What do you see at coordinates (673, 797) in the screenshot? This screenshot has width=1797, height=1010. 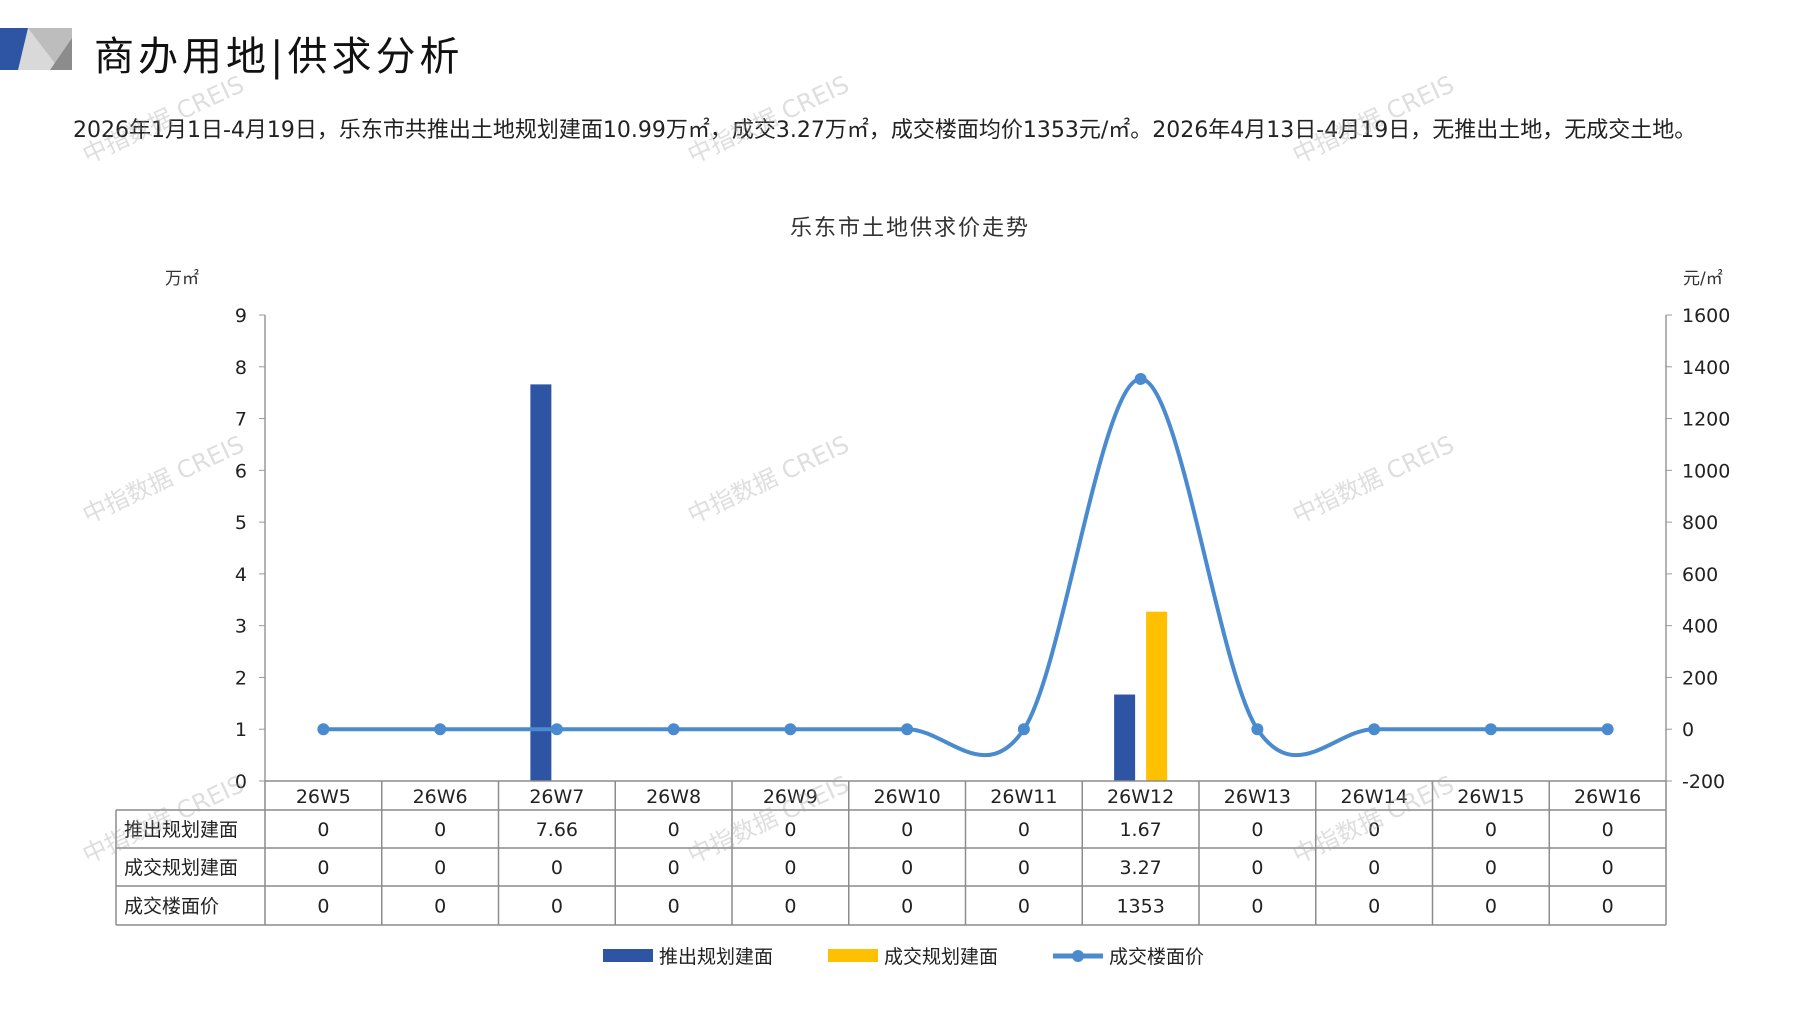 I see `table-header-cell: 26W8` at bounding box center [673, 797].